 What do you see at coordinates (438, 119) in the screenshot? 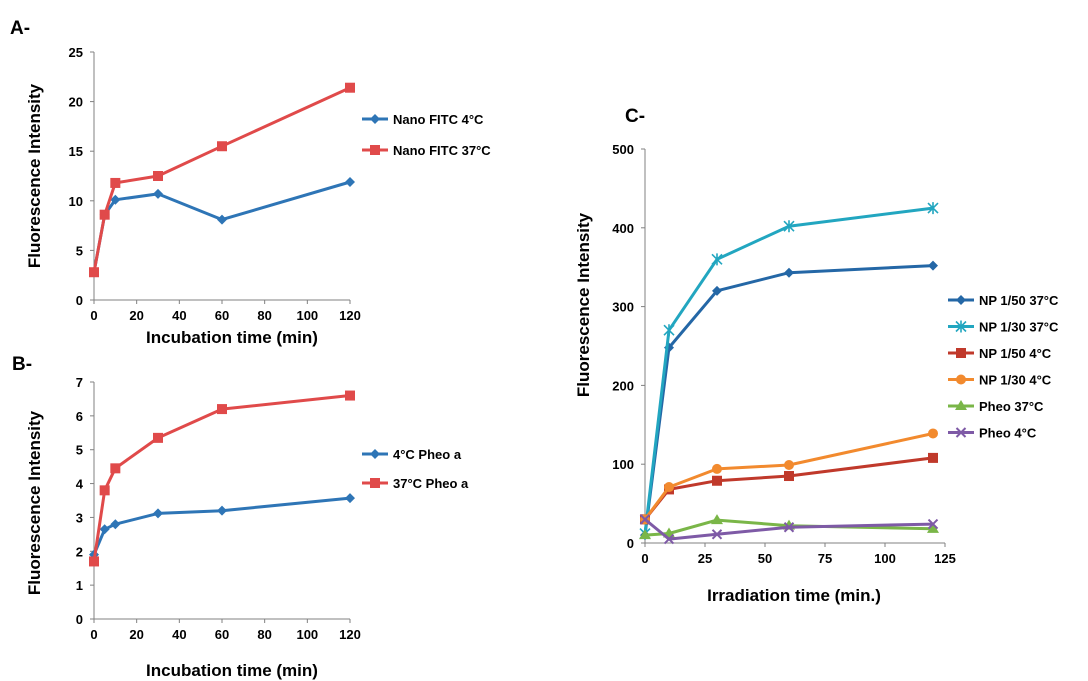
I see `legend-label: Nano FITC 4°C` at bounding box center [438, 119].